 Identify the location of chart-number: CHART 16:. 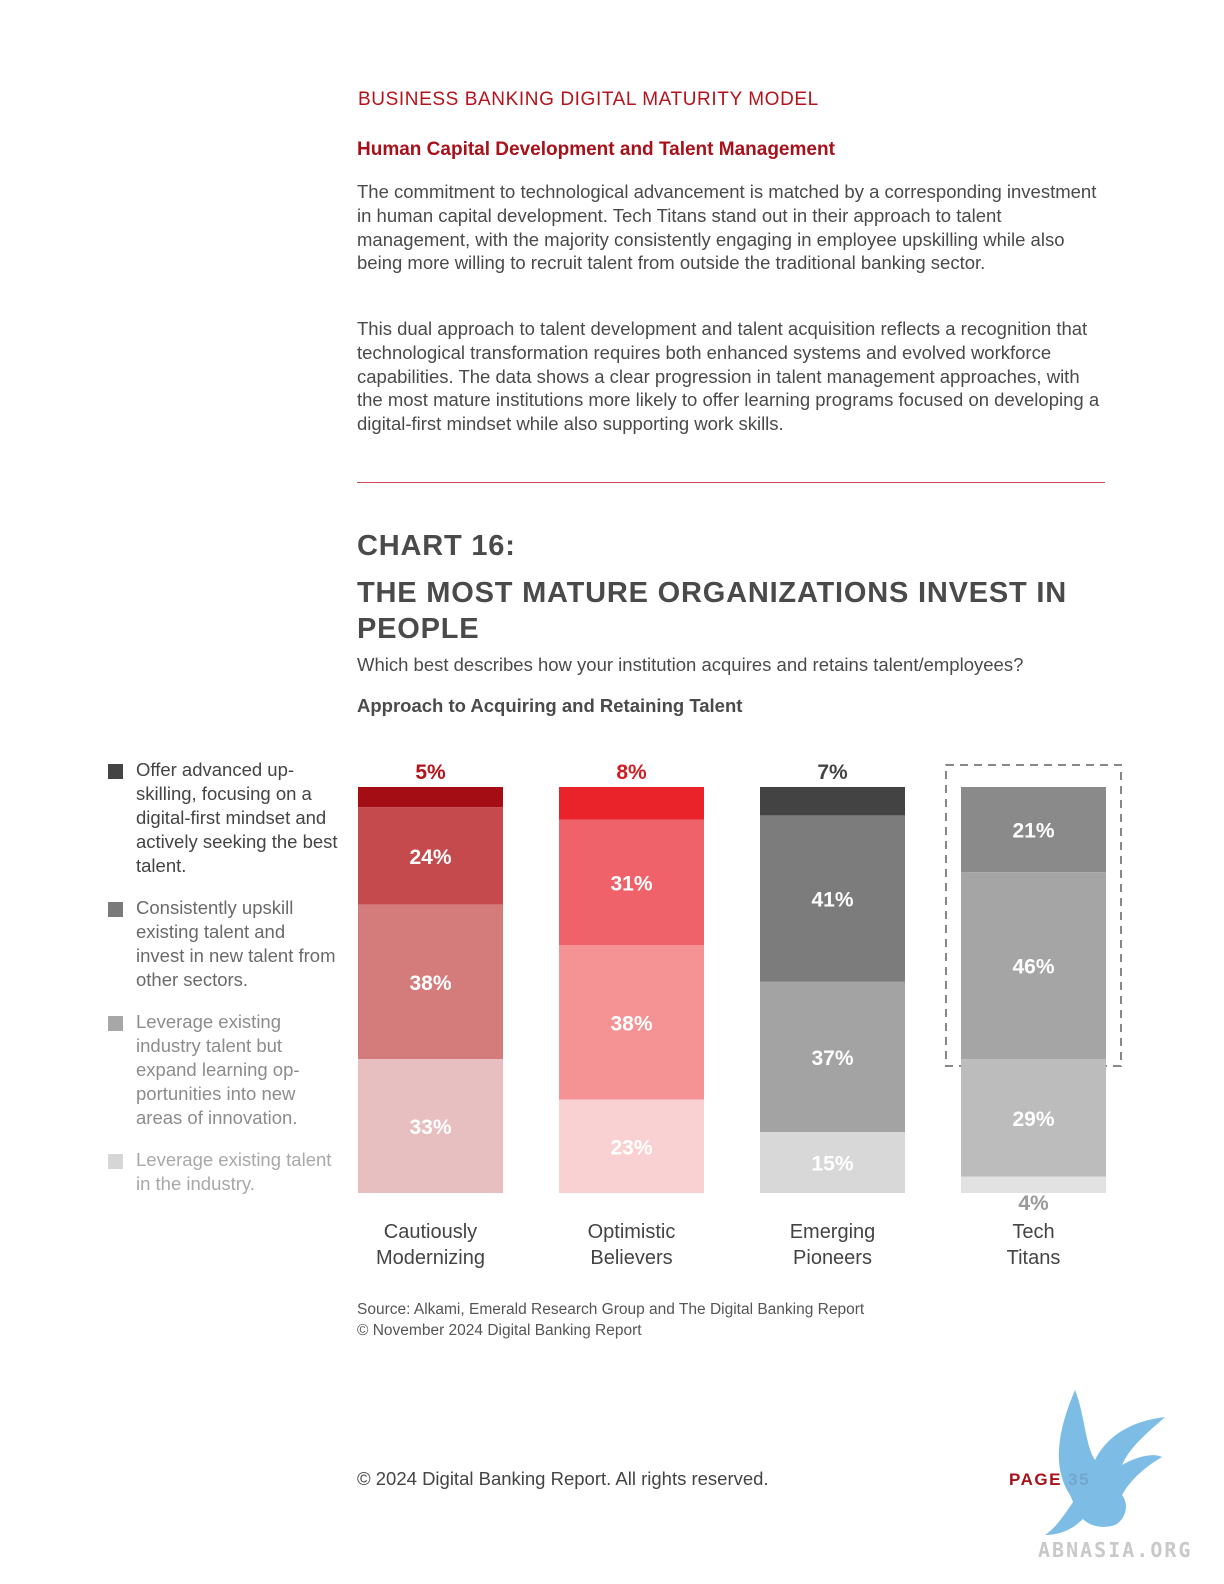
(436, 546).